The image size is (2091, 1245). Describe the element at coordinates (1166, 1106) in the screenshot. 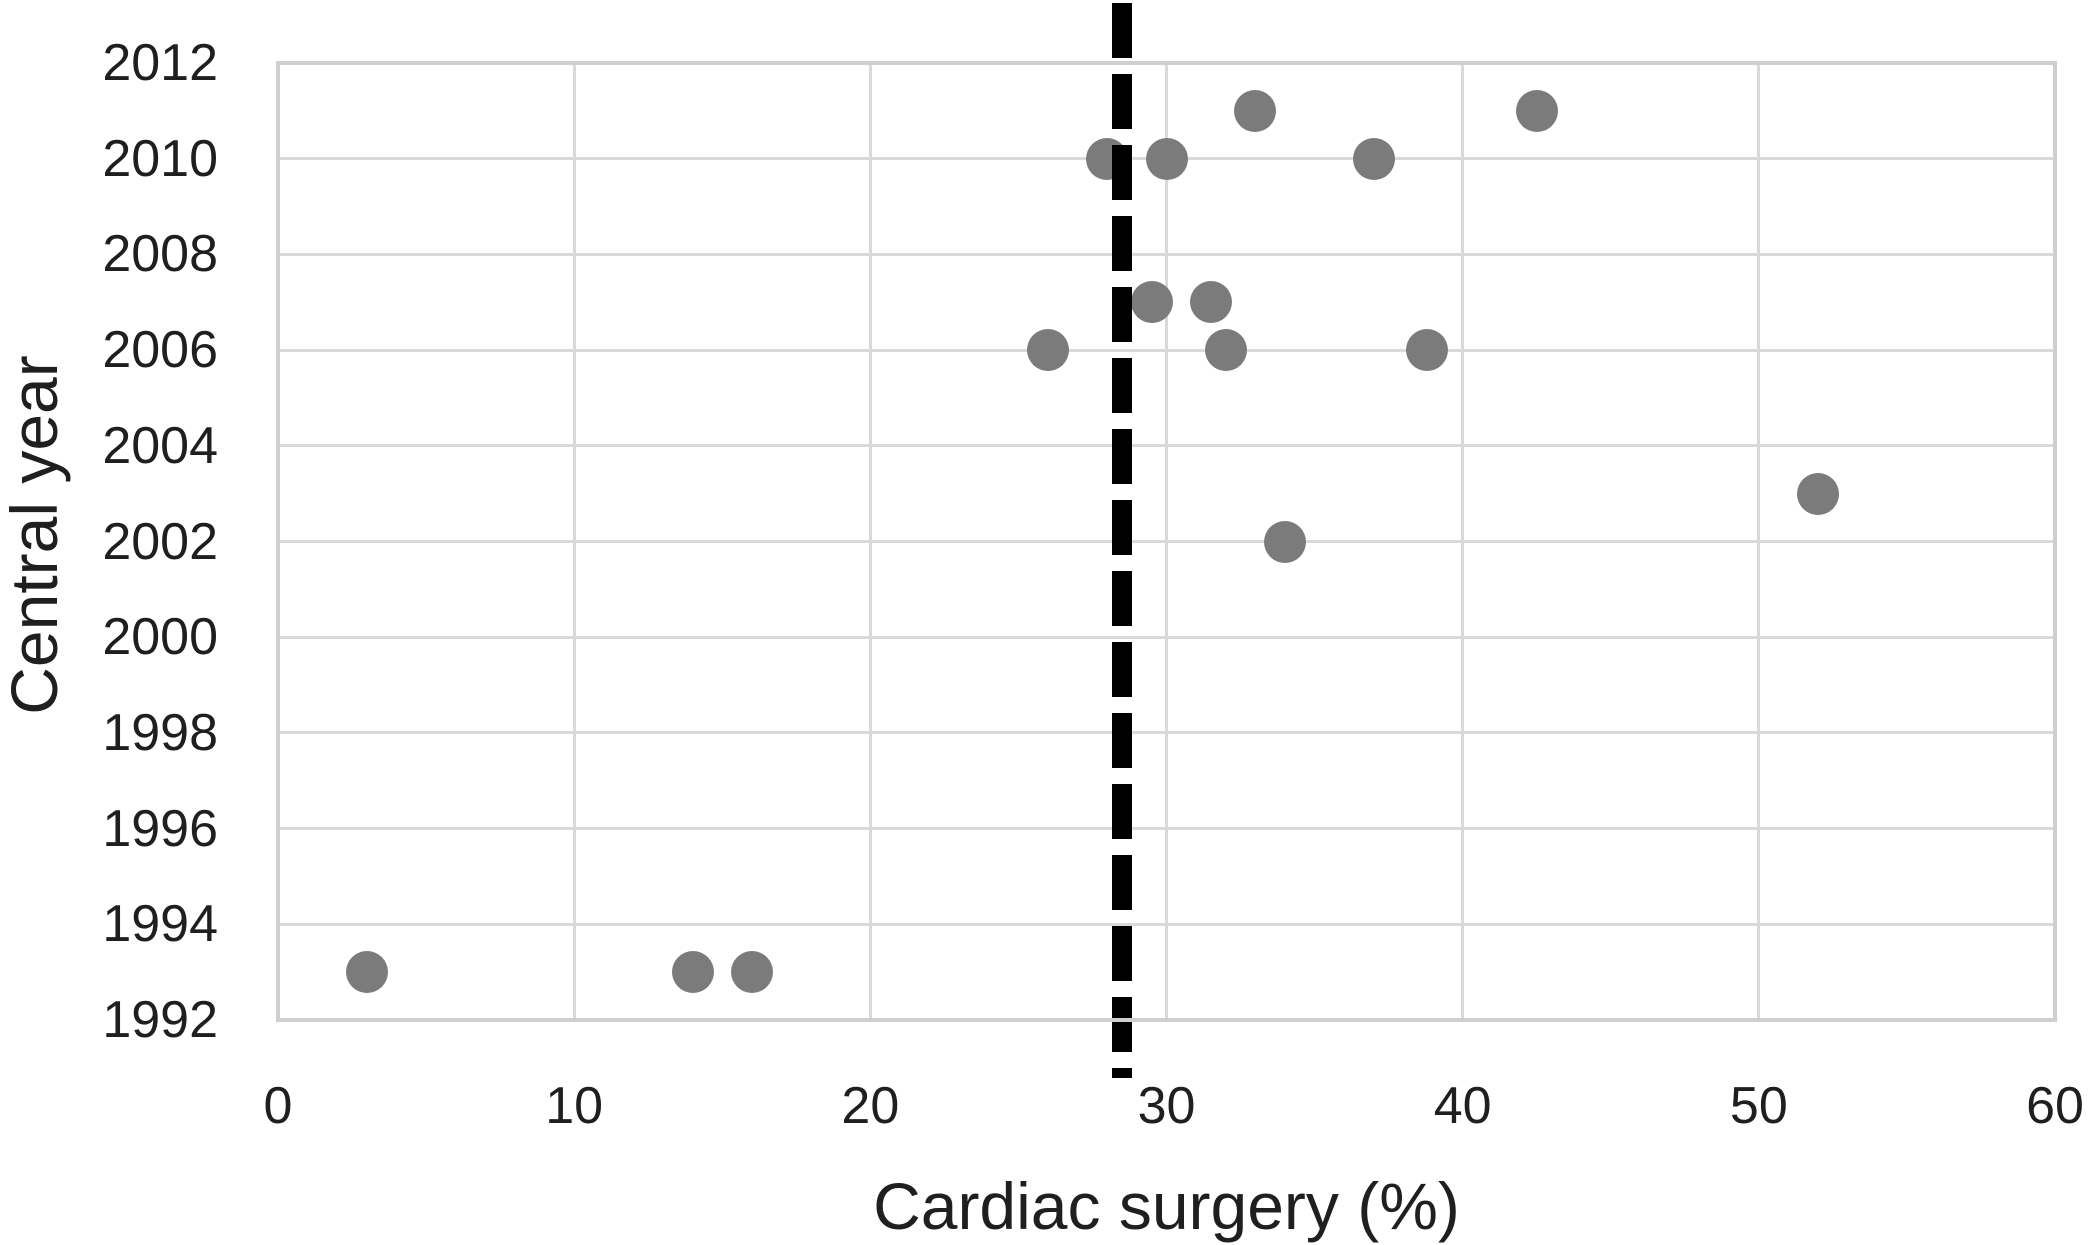

I see `x-tick-label: 30` at that location.